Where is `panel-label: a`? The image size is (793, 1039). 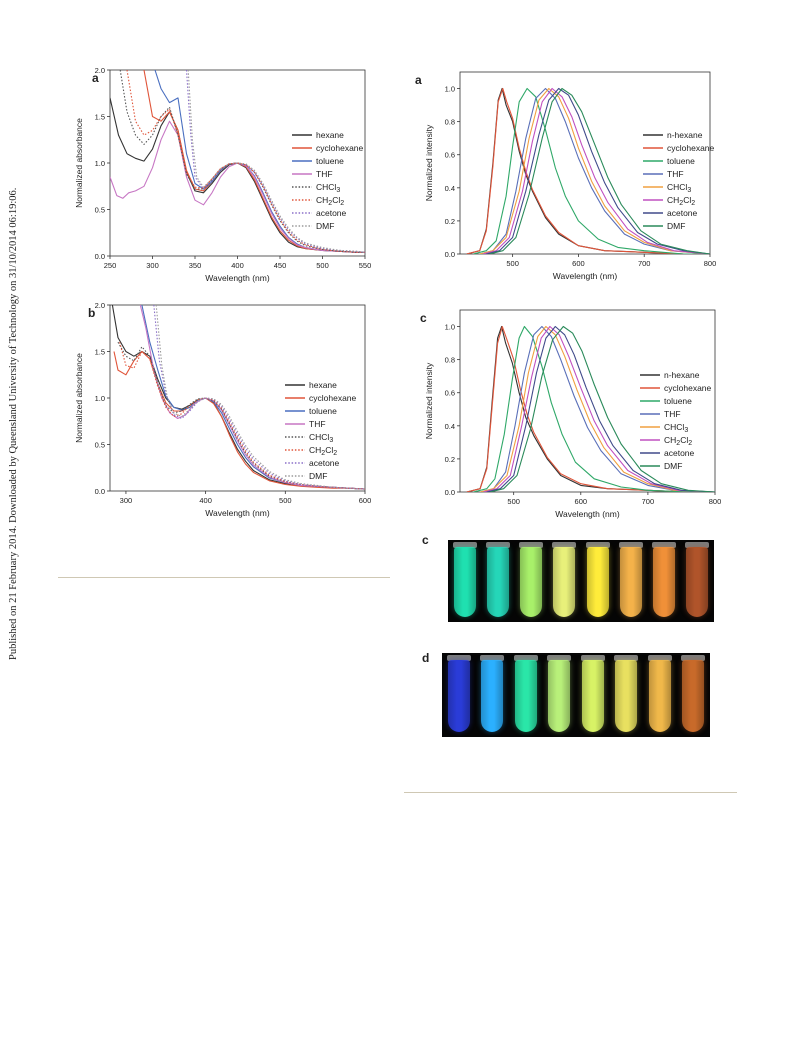 panel-label: a is located at coordinates (418, 80).